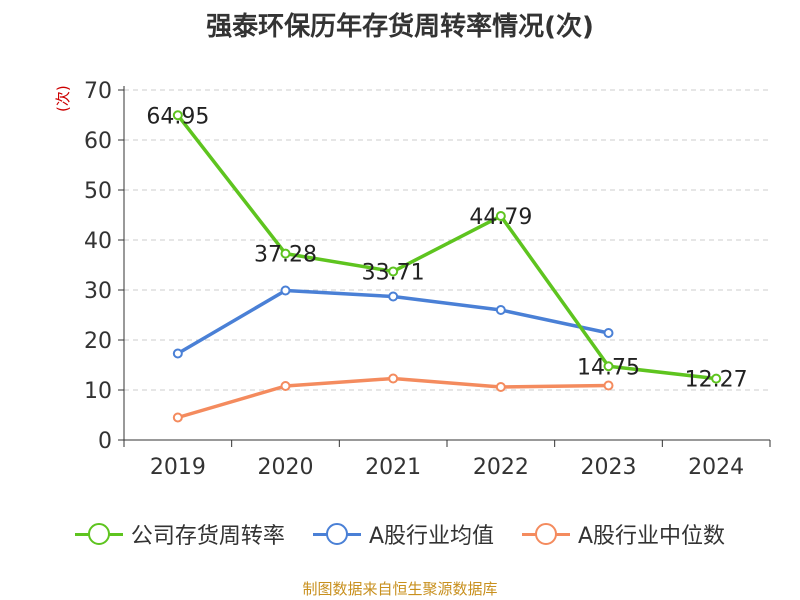 This screenshot has width=800, height=600. Describe the element at coordinates (98, 241) in the screenshot. I see `y-tick-label: 40` at that location.